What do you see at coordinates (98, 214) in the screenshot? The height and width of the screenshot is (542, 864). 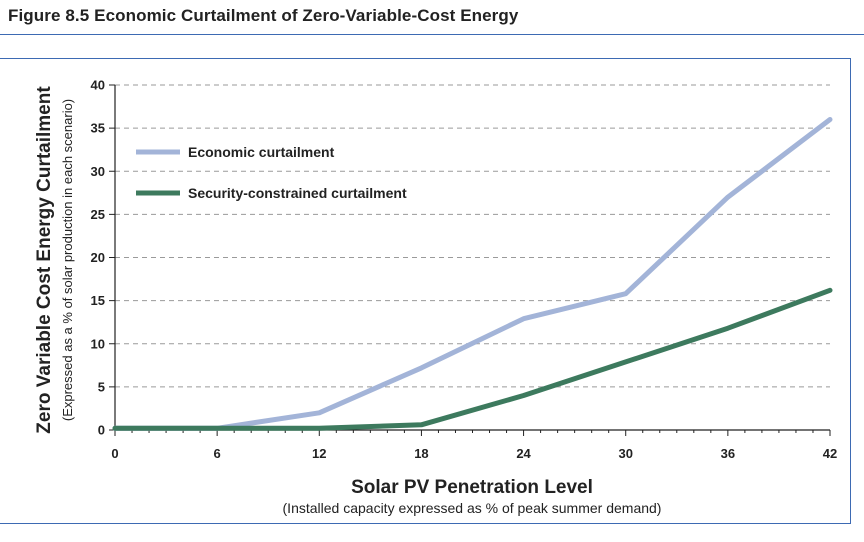 I see `y-tick-label: 25` at bounding box center [98, 214].